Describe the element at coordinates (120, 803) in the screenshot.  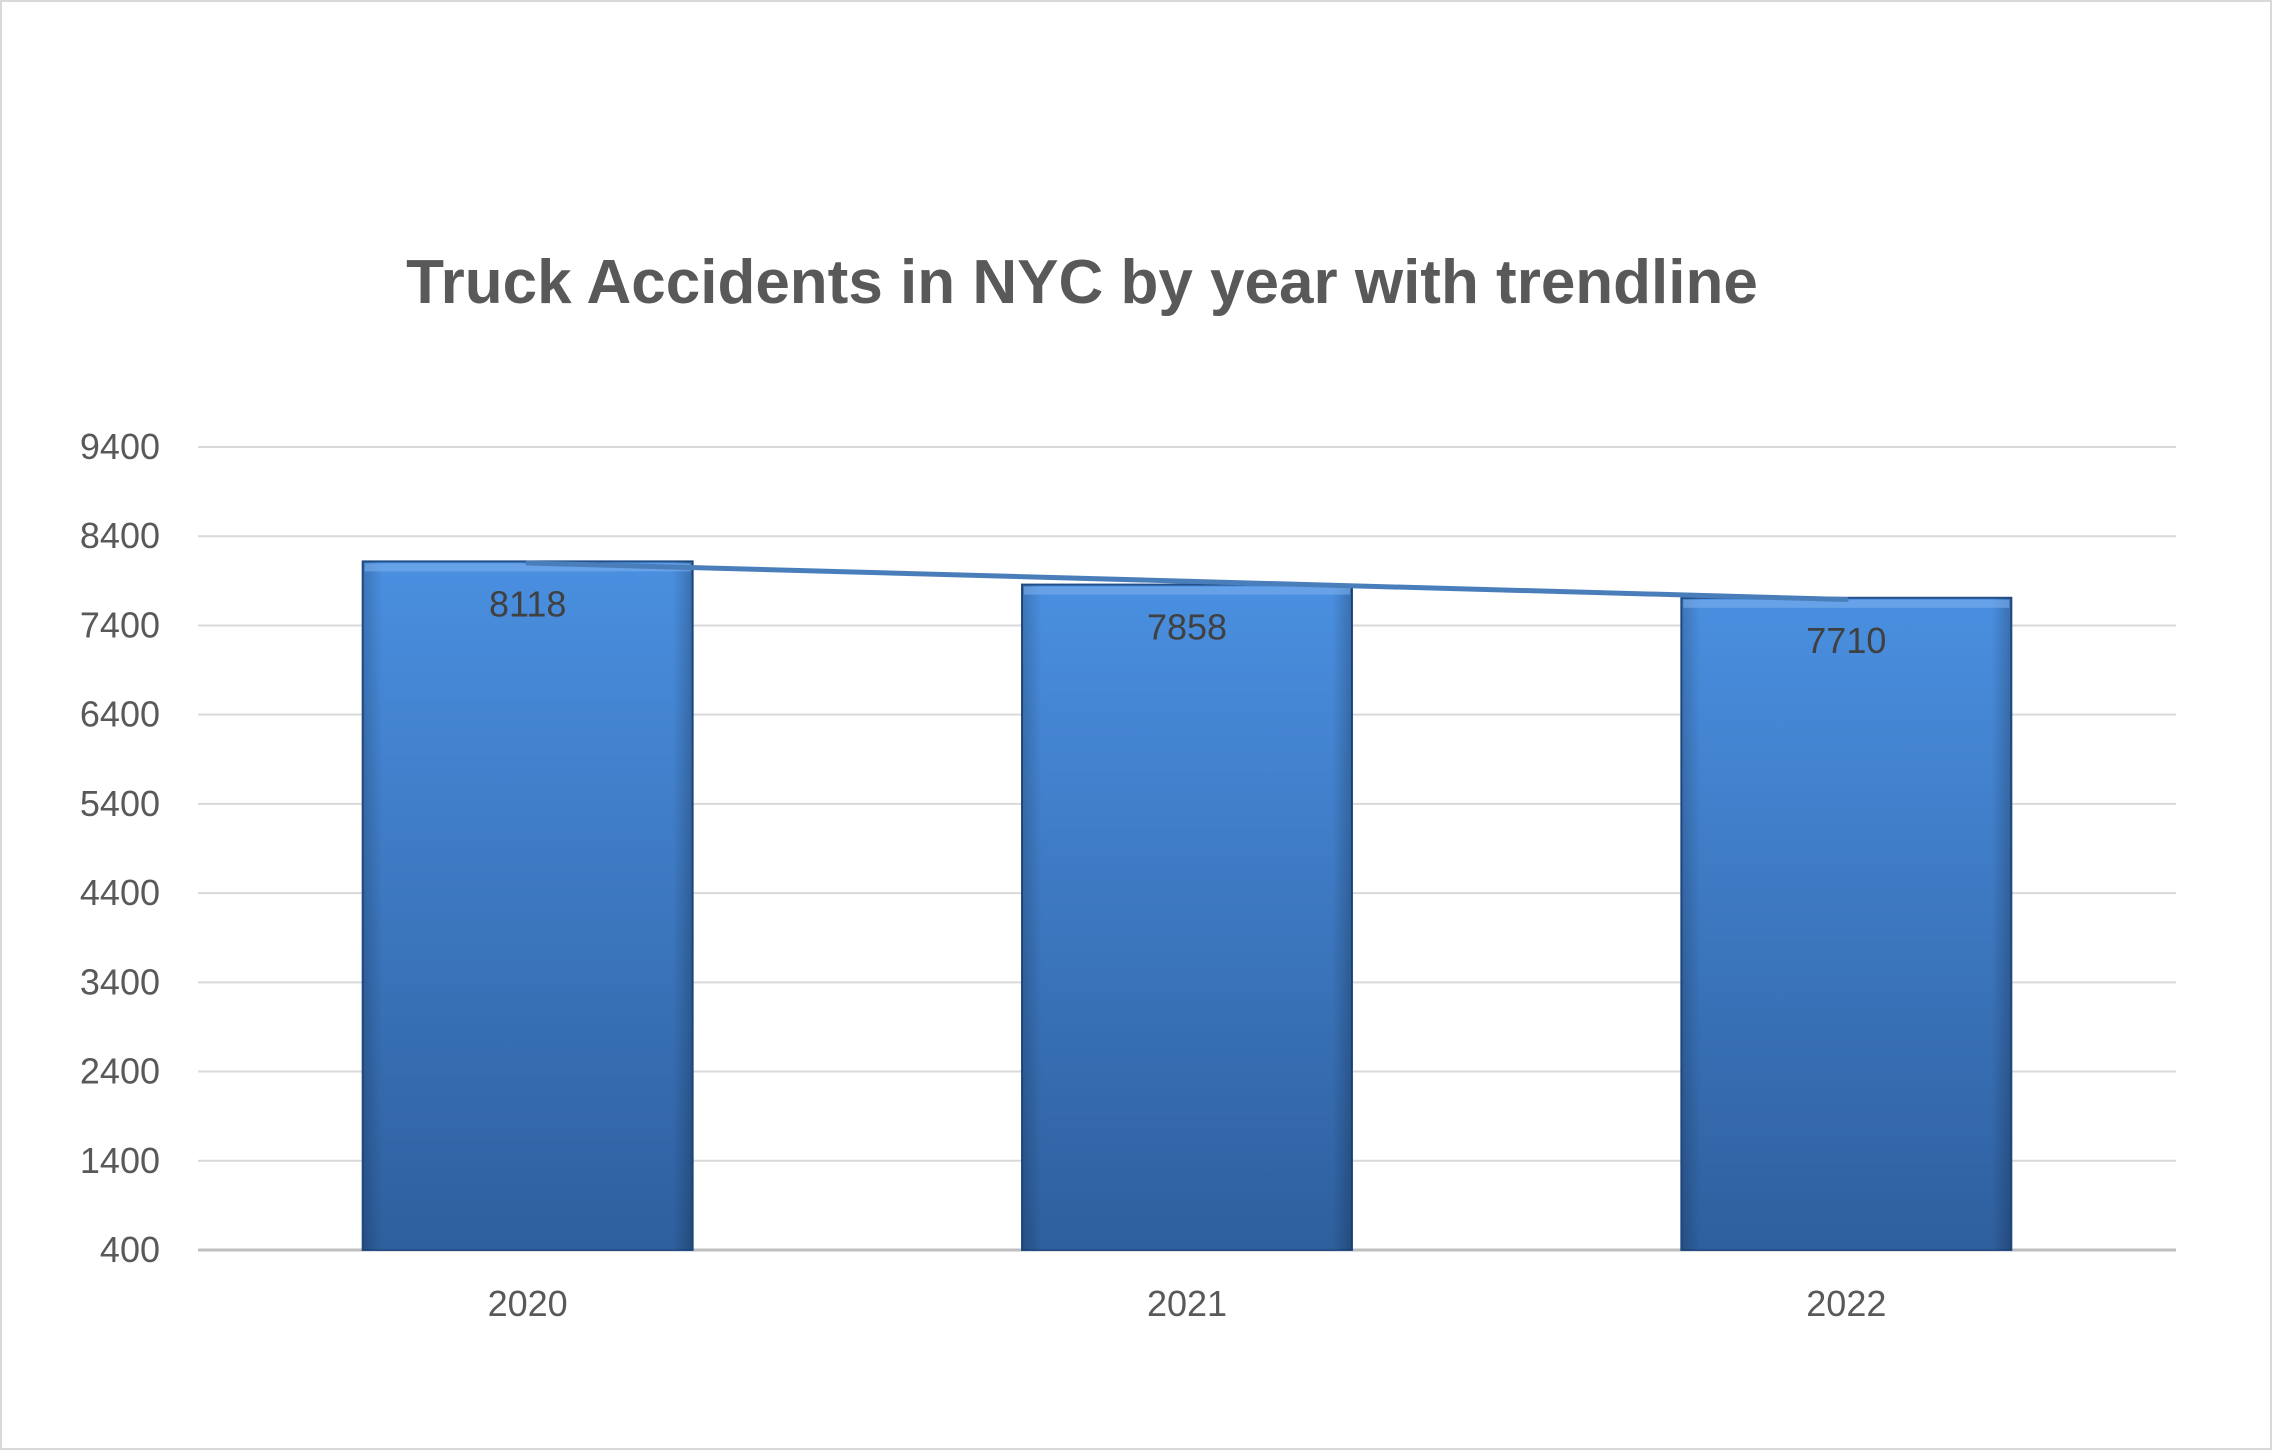
I see `y-tick-label: 5400` at that location.